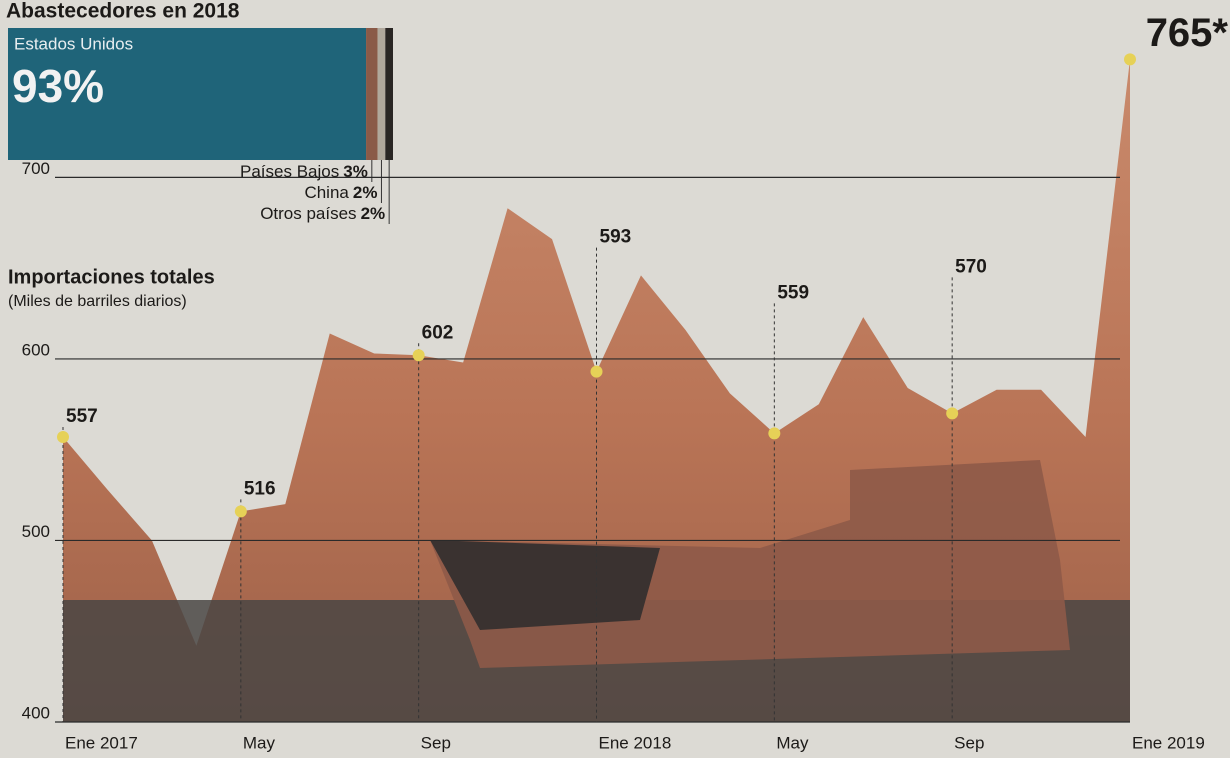  I want to click on value-label: 593, so click(616, 237).